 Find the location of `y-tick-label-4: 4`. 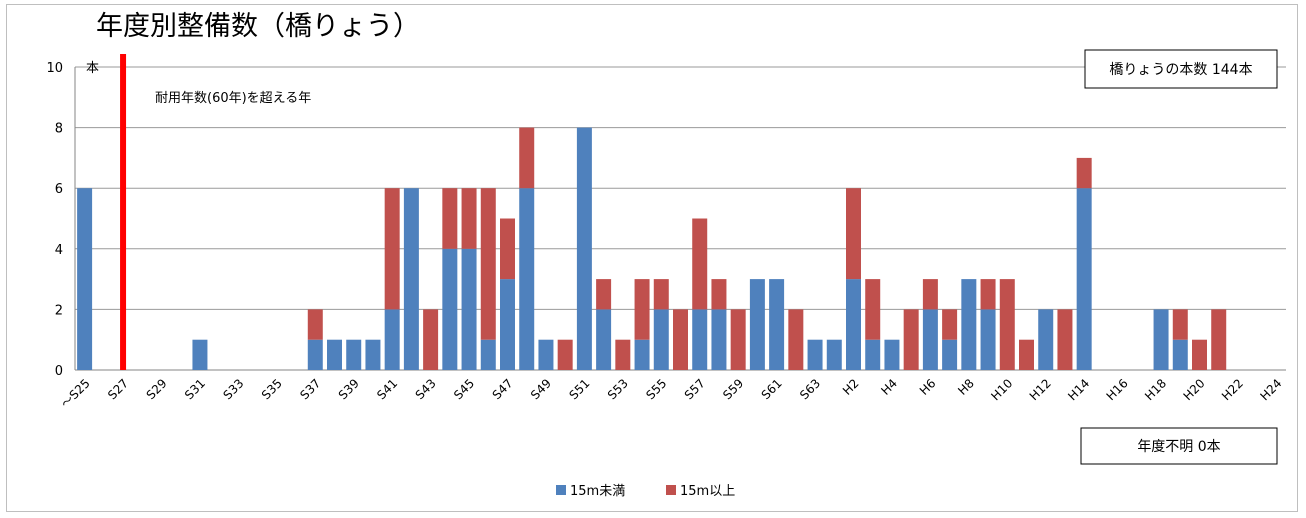

y-tick-label-4: 4 is located at coordinates (59, 250).